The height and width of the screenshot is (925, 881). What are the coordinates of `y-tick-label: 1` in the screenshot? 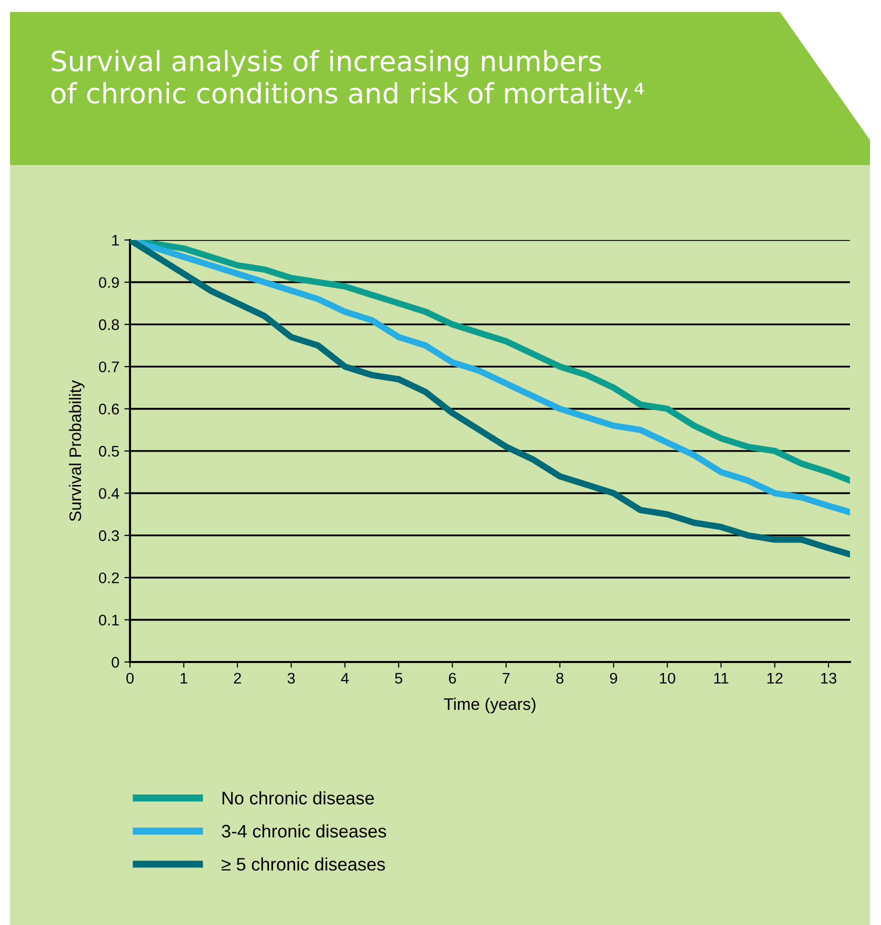 It's located at (115, 240).